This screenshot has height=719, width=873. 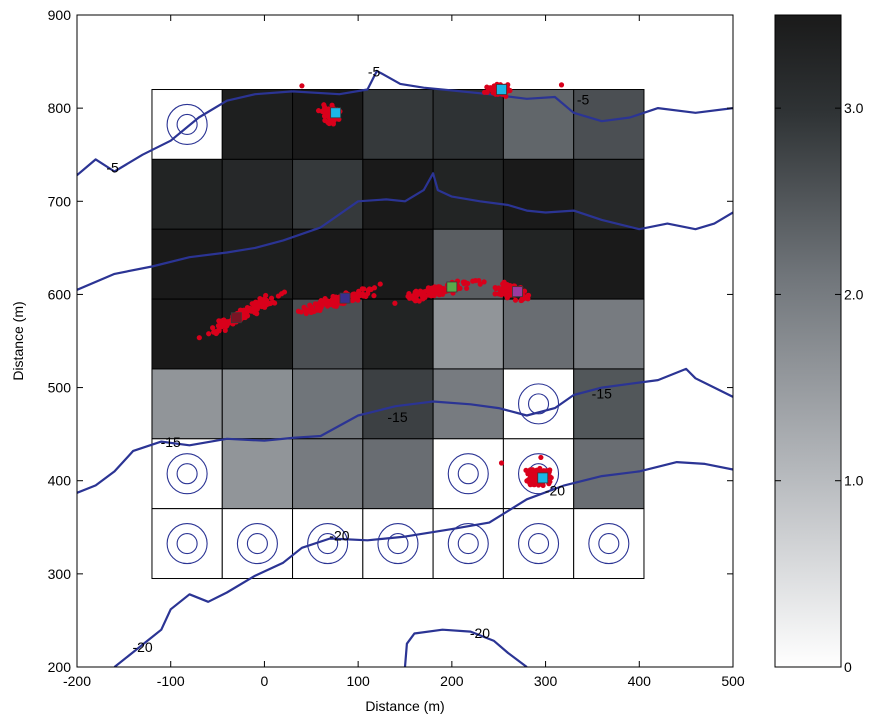 I want to click on x-tick-label: 500, so click(x=733, y=681).